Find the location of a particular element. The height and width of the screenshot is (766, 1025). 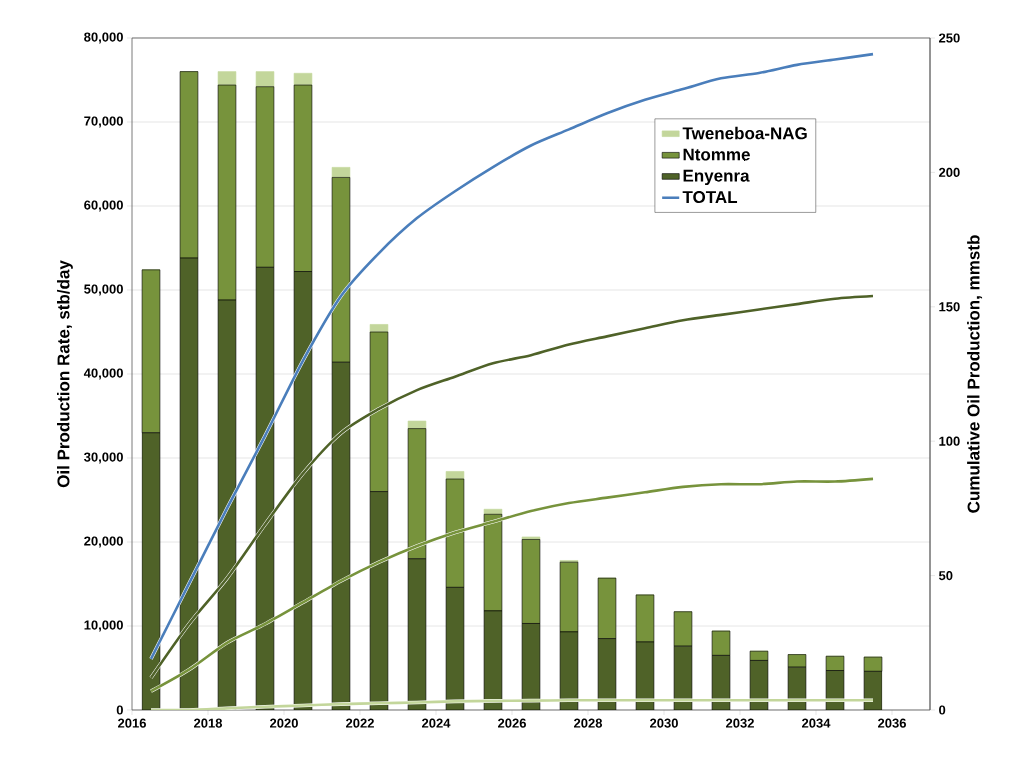

y2-tick-label: 0 is located at coordinates (942, 710).